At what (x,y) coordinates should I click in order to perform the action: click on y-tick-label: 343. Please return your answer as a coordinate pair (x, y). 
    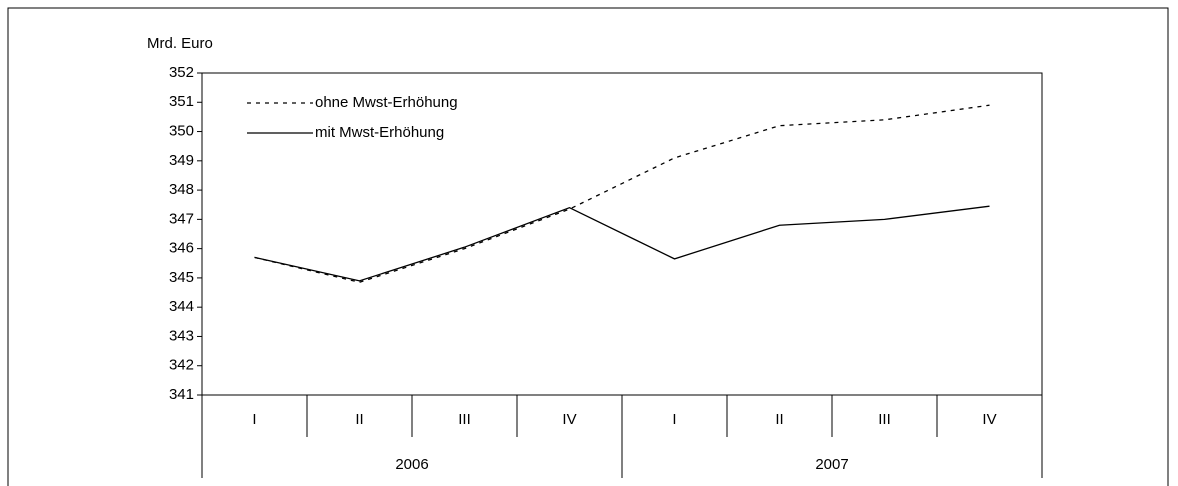
    Looking at the image, I should click on (181, 335).